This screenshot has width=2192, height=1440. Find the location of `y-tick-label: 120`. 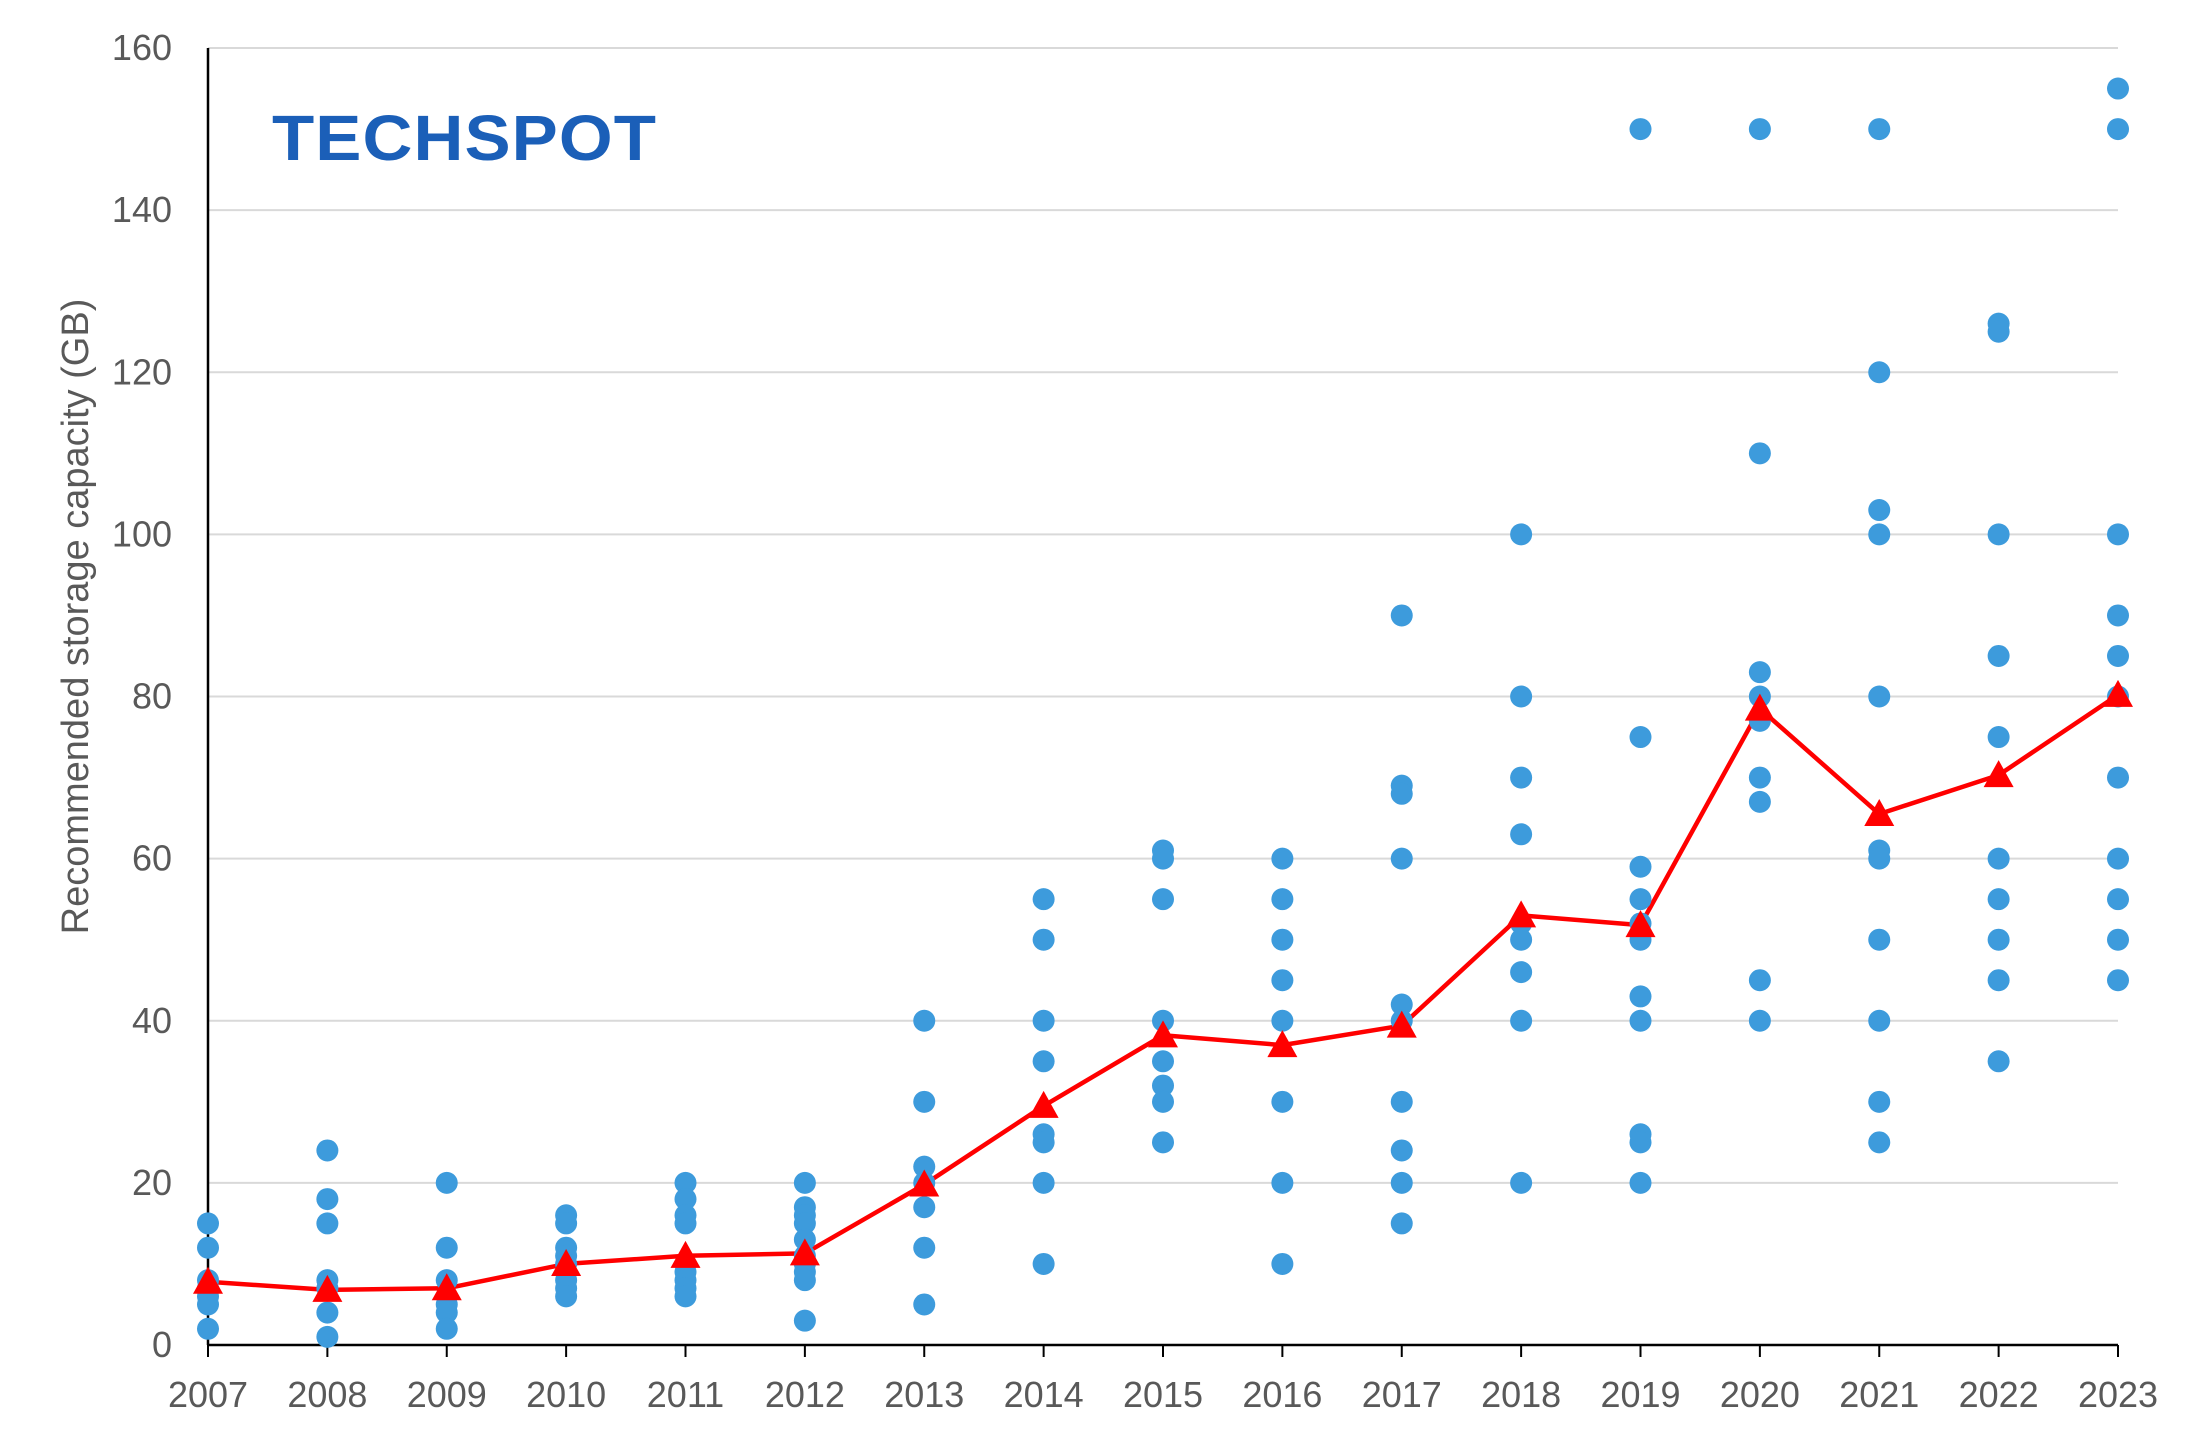

y-tick-label: 120 is located at coordinates (142, 371).